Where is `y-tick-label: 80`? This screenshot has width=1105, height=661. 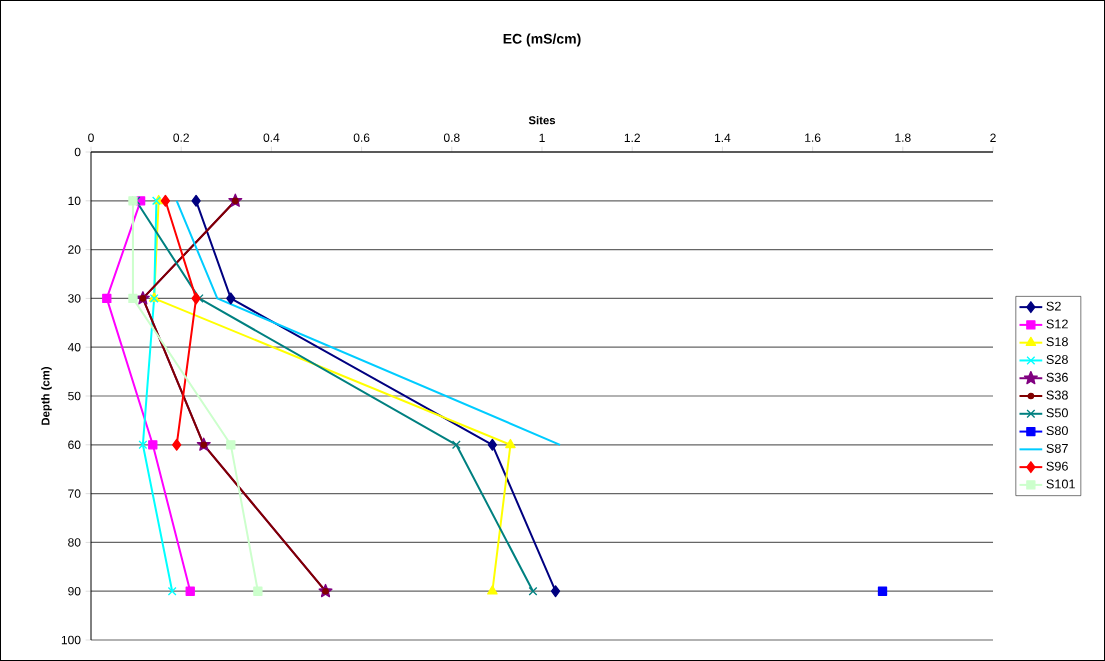 y-tick-label: 80 is located at coordinates (74, 542).